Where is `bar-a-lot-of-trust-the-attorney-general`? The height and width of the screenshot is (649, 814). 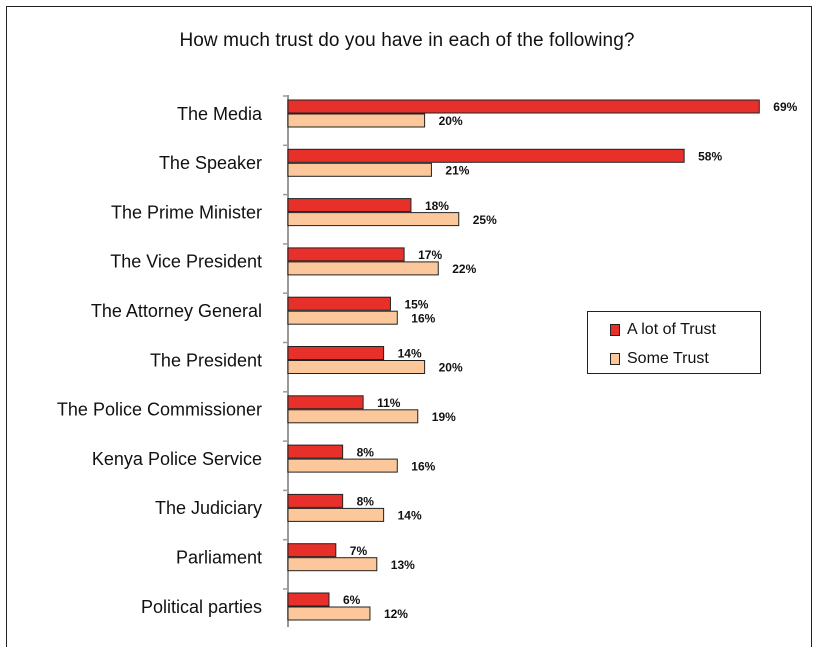 bar-a-lot-of-trust-the-attorney-general is located at coordinates (339, 303).